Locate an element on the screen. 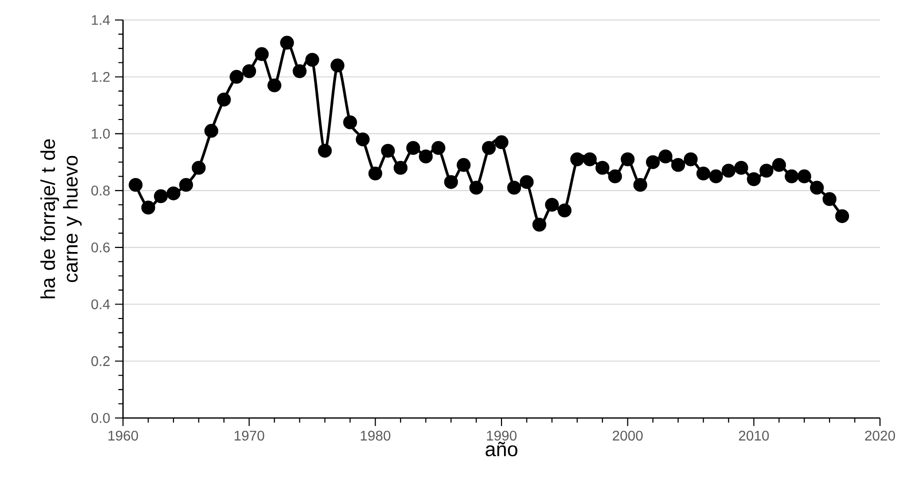 The image size is (903, 477). y-tick-label: 0.6 is located at coordinates (100, 247).